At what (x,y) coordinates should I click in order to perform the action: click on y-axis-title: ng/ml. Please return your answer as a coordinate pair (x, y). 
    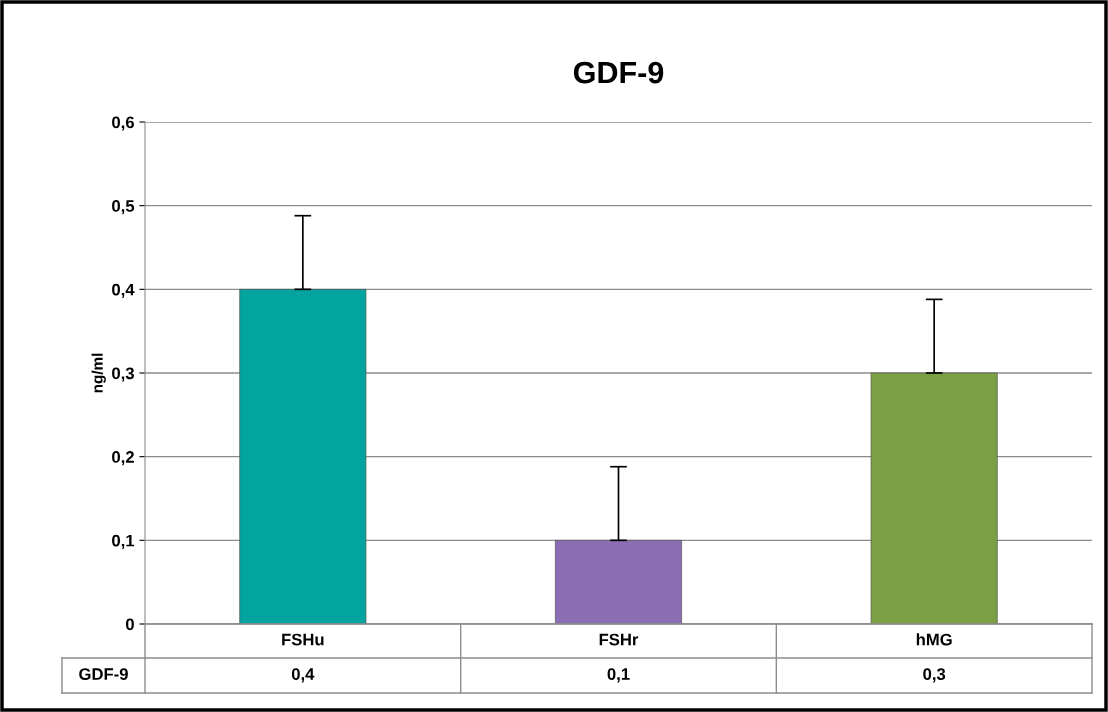
    Looking at the image, I should click on (98, 373).